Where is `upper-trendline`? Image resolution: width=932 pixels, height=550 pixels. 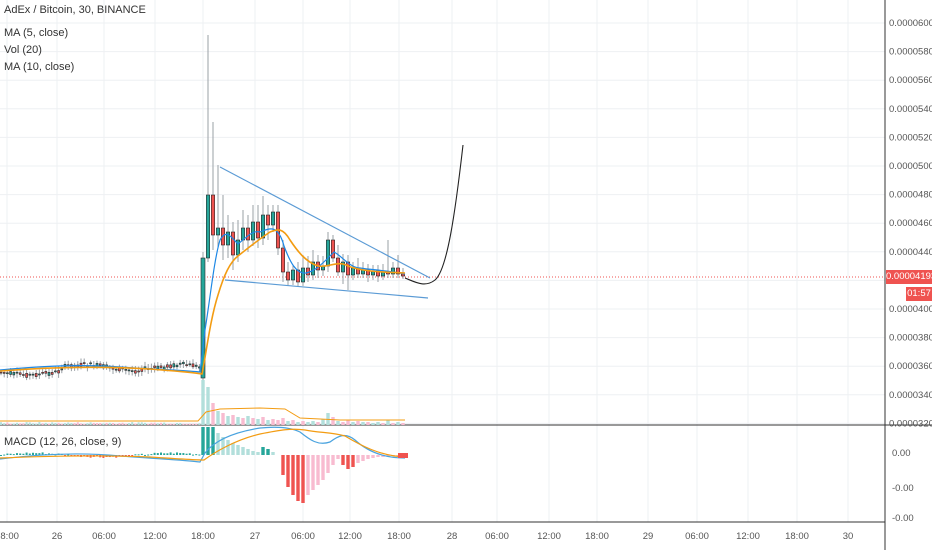
upper-trendline is located at coordinates (325, 222).